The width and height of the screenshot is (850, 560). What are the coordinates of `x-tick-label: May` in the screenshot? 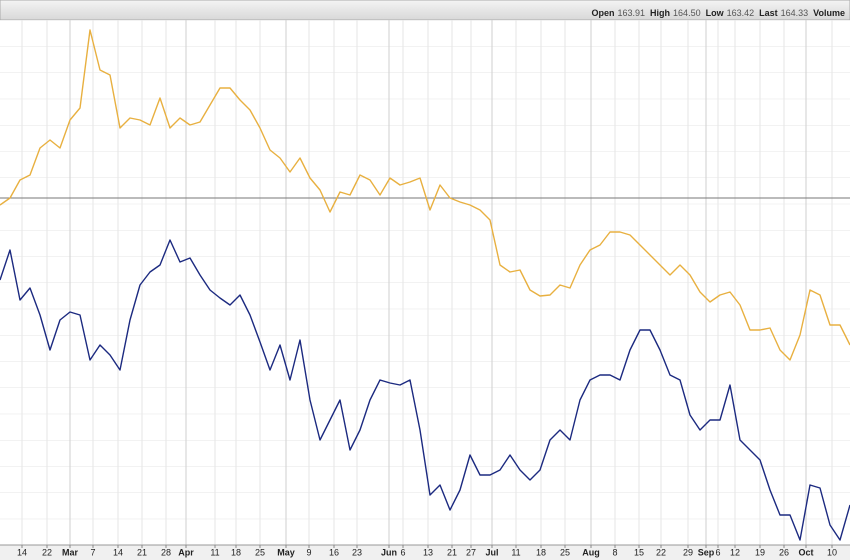 It's located at (286, 552).